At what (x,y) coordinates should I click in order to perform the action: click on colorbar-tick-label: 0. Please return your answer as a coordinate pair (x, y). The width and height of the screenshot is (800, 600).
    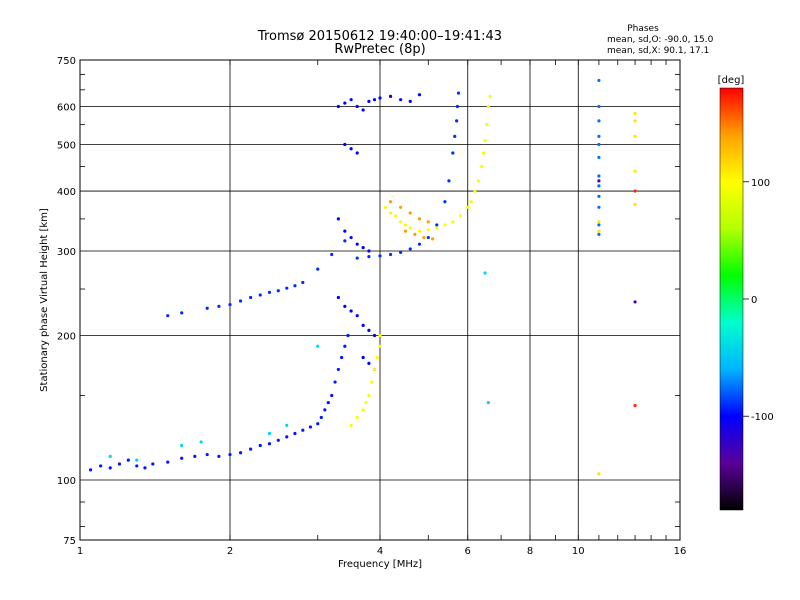
    Looking at the image, I should click on (754, 300).